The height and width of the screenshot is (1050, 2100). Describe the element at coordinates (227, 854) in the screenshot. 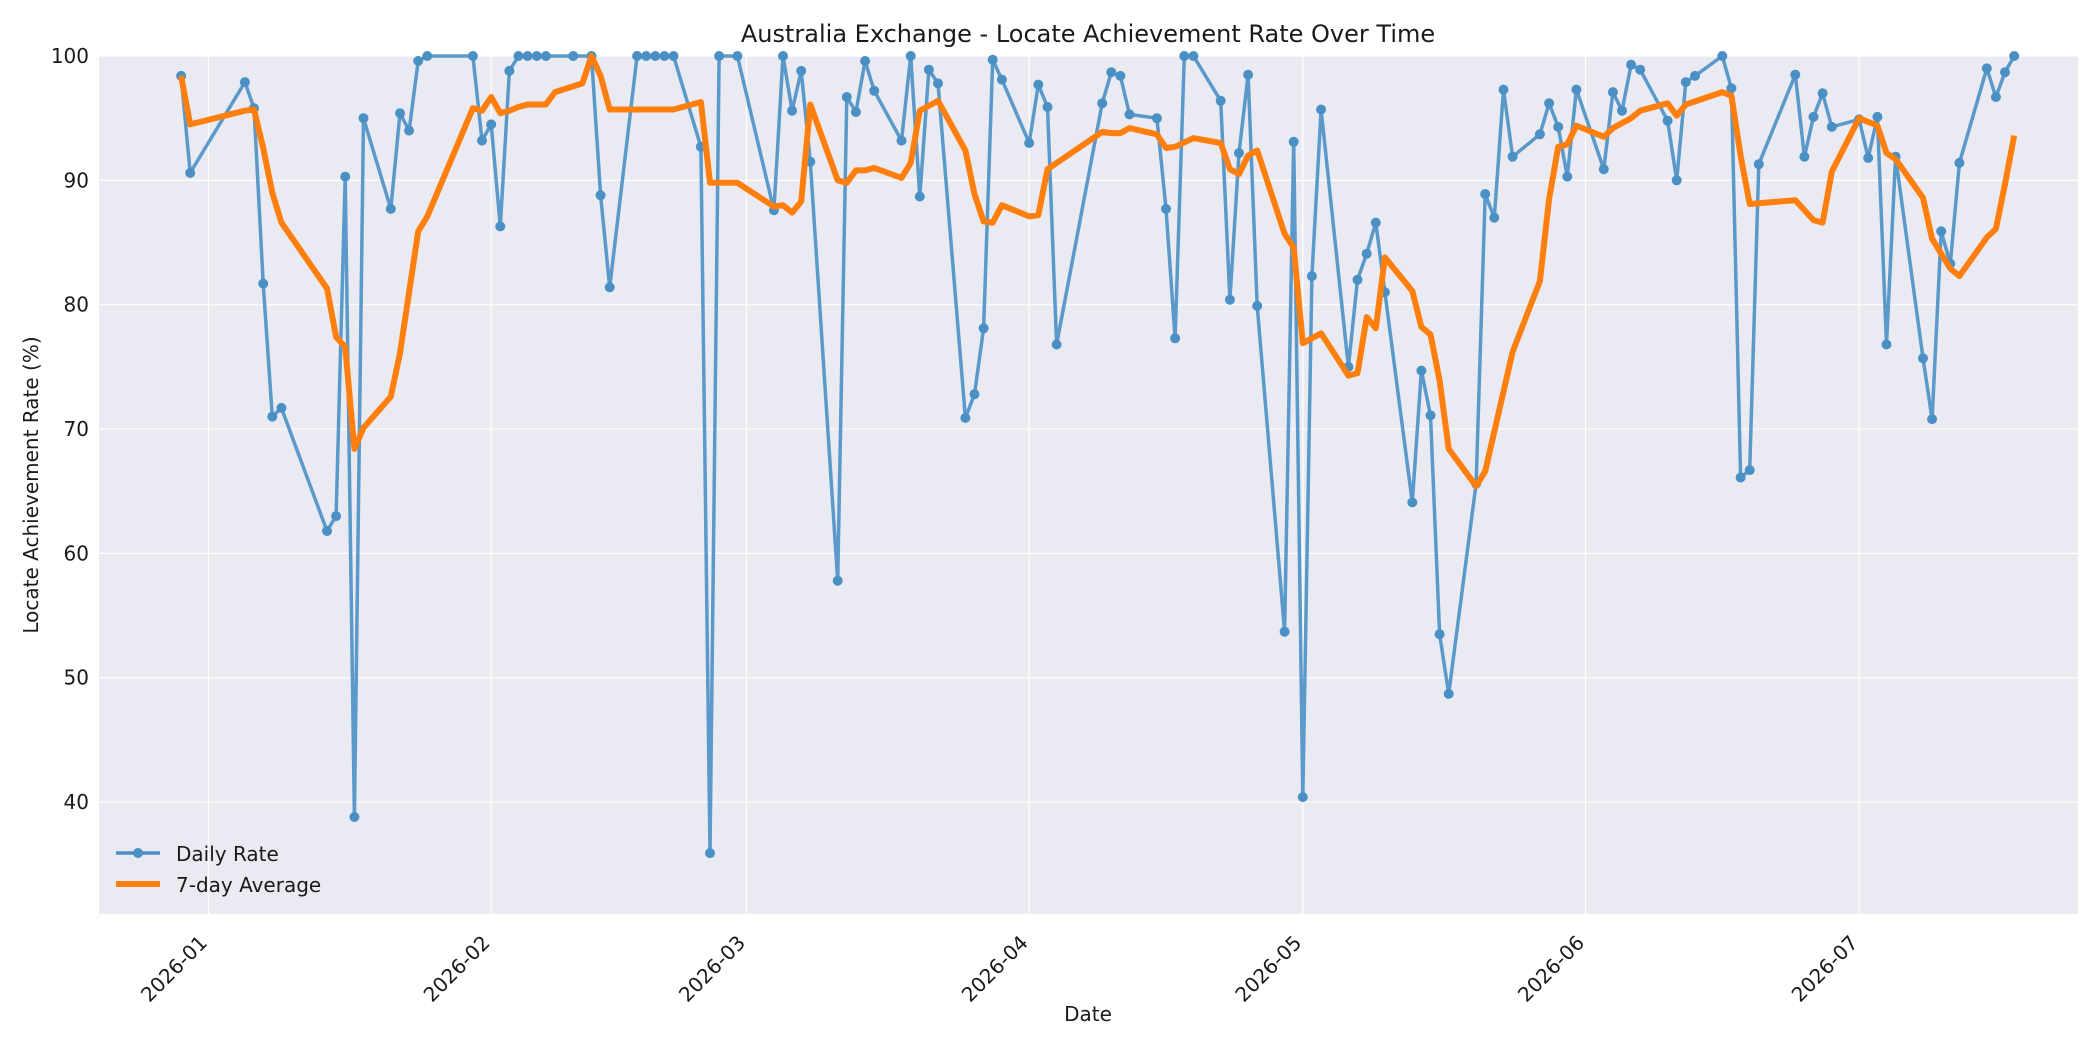

I see `legend-daily-label: Daily Rate` at that location.